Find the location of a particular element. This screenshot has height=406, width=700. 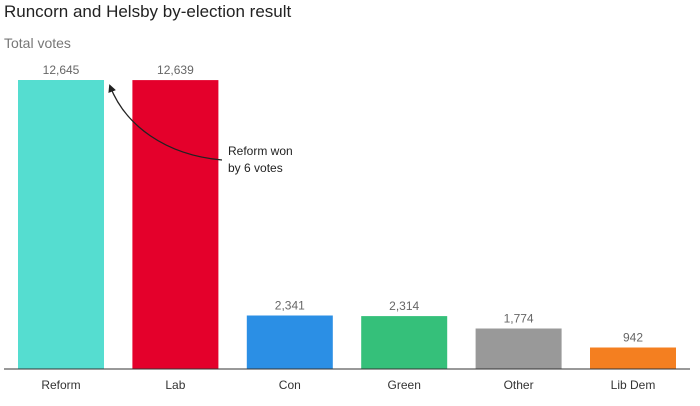

category-label-other: Other is located at coordinates (519, 385).